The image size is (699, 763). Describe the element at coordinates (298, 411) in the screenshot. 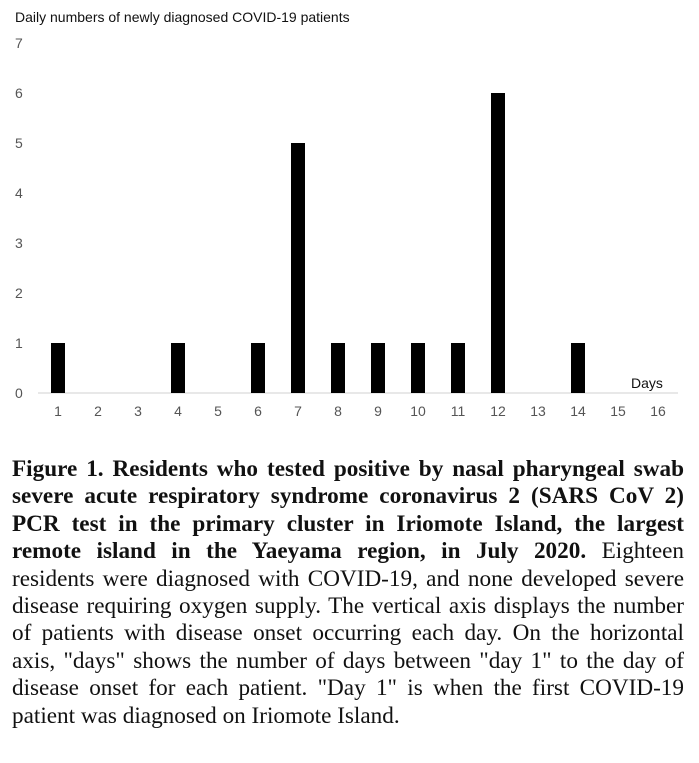

I see `x-tick-label: 7` at that location.